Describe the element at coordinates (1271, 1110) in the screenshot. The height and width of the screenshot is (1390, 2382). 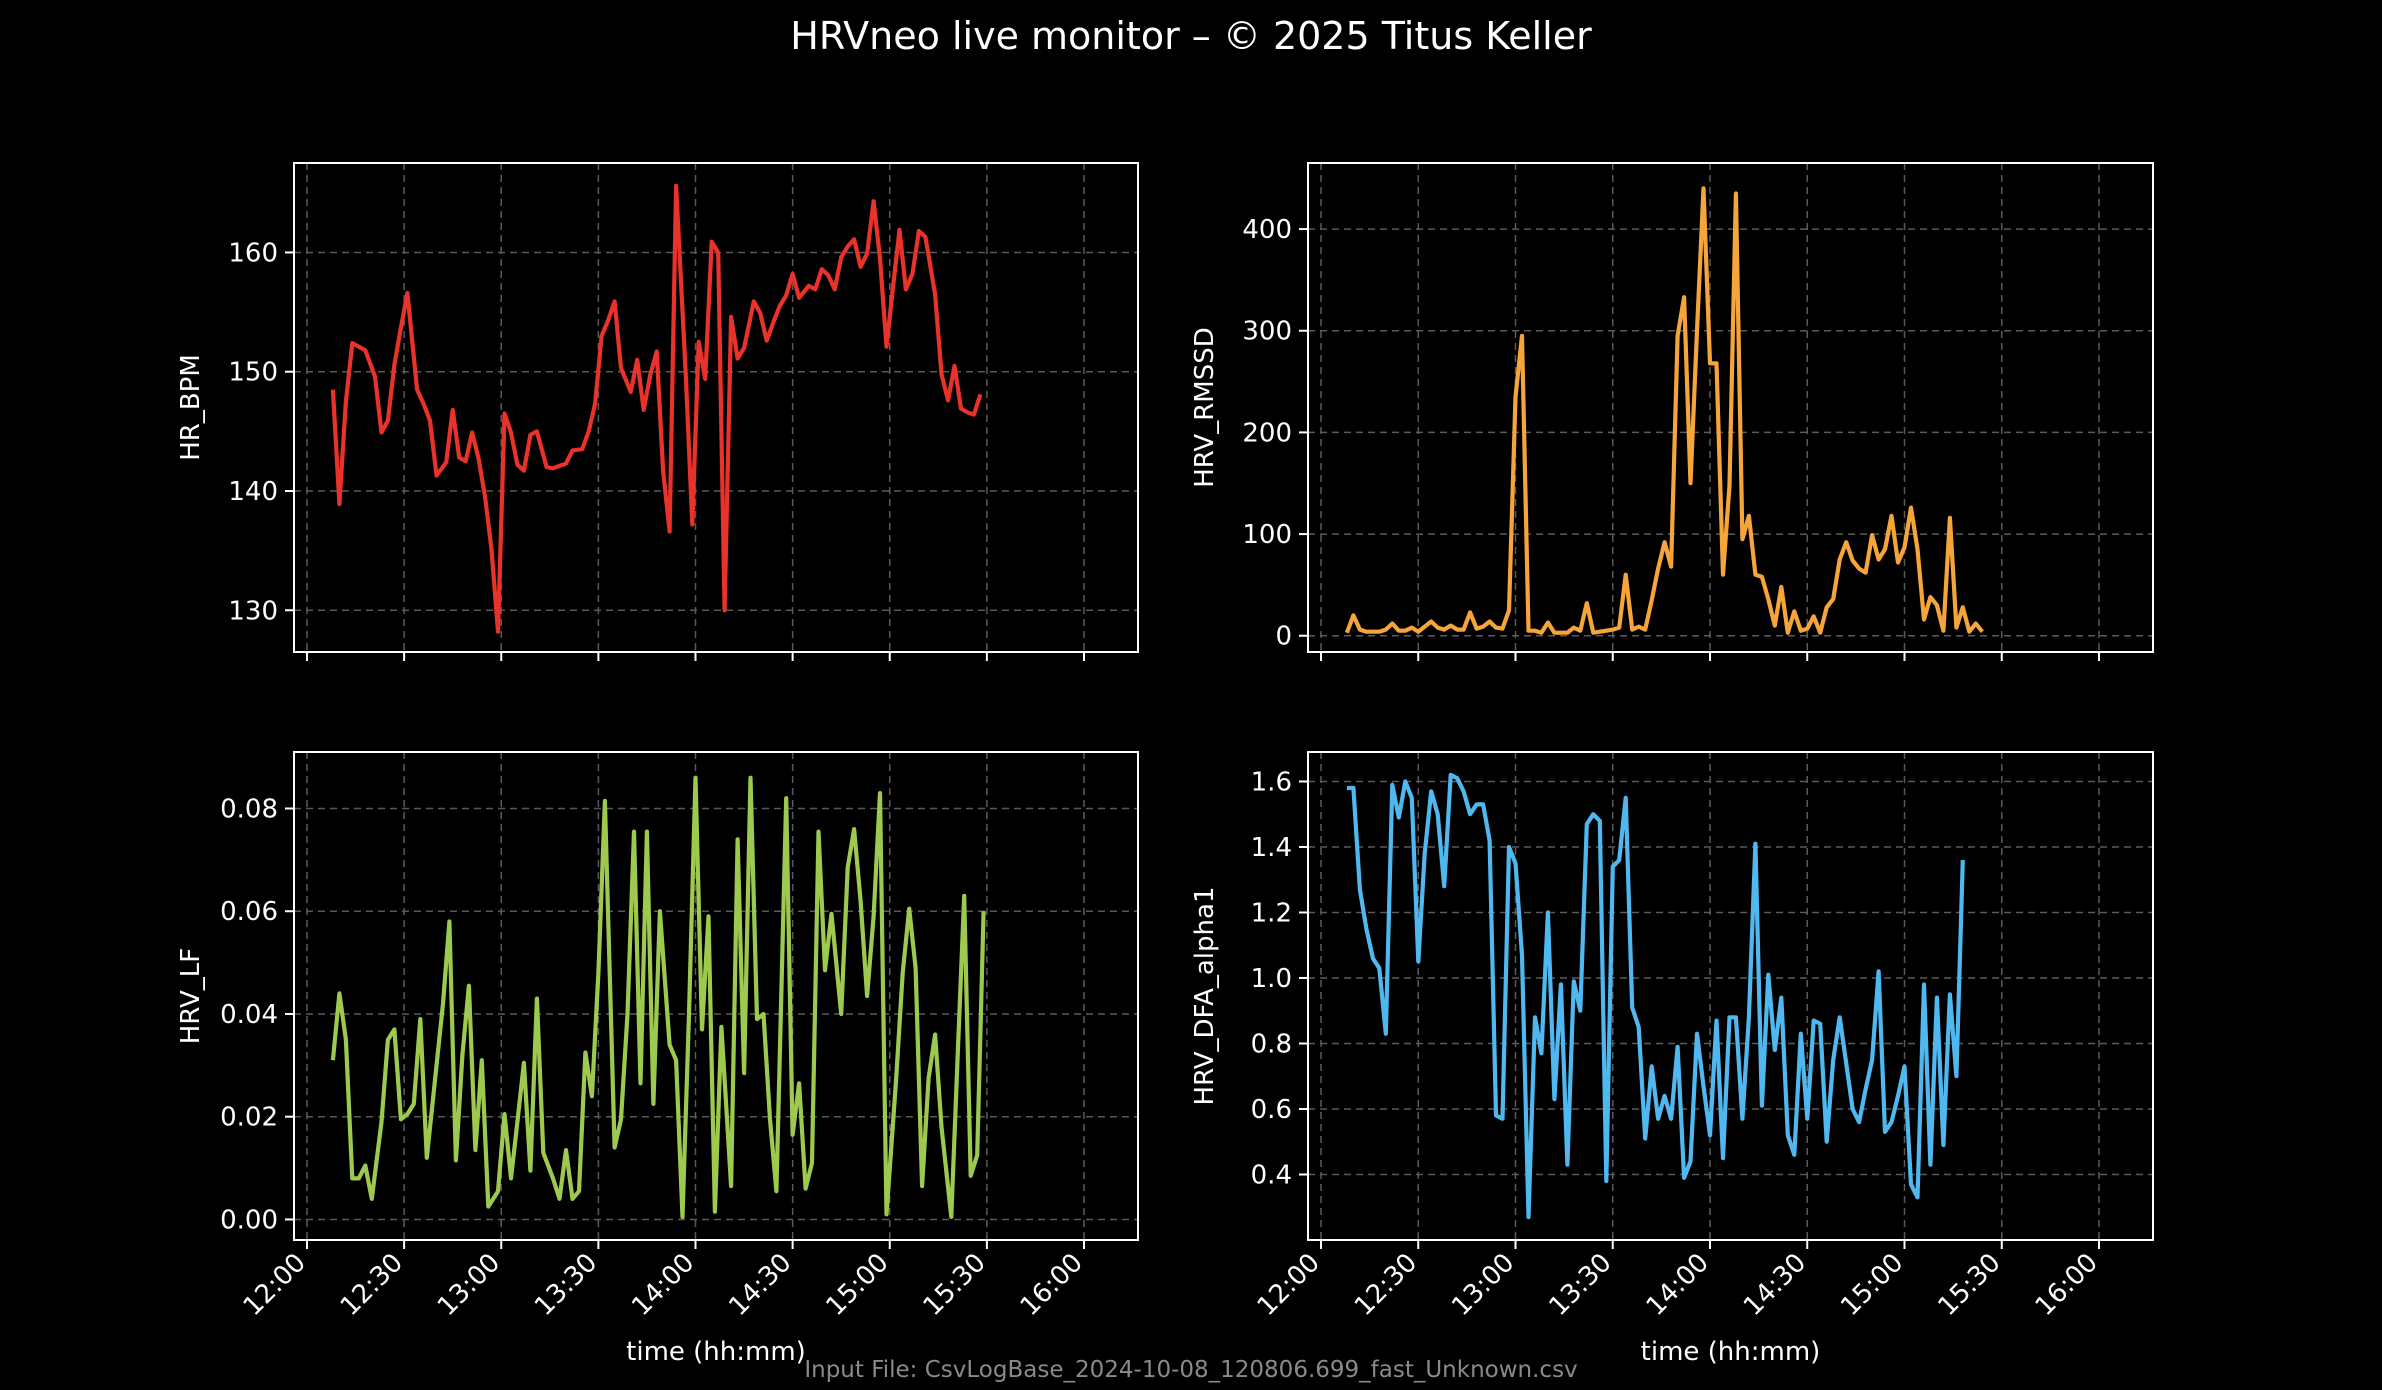
I see `y-tick-label: 0.6` at that location.